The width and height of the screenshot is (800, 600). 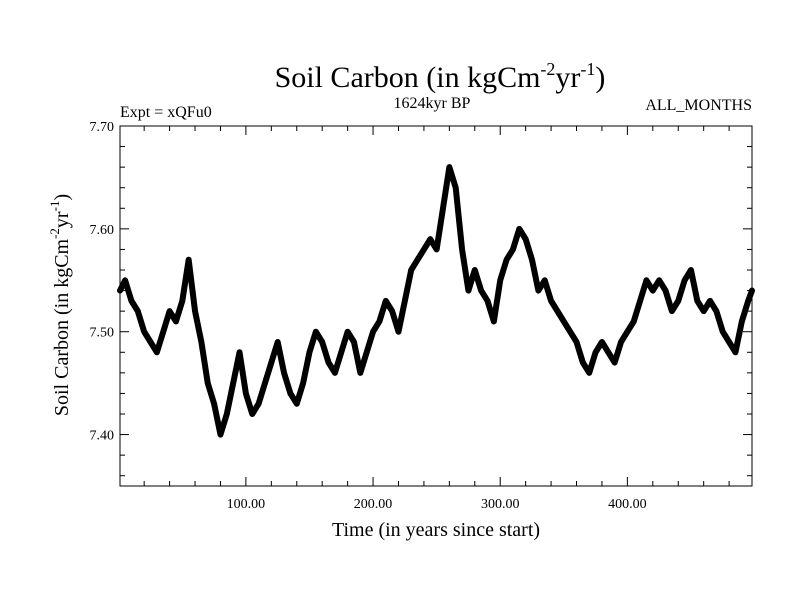 What do you see at coordinates (60, 305) in the screenshot?
I see `y-axis-title: Soil Carbon (in kgCm-2yr-1)` at bounding box center [60, 305].